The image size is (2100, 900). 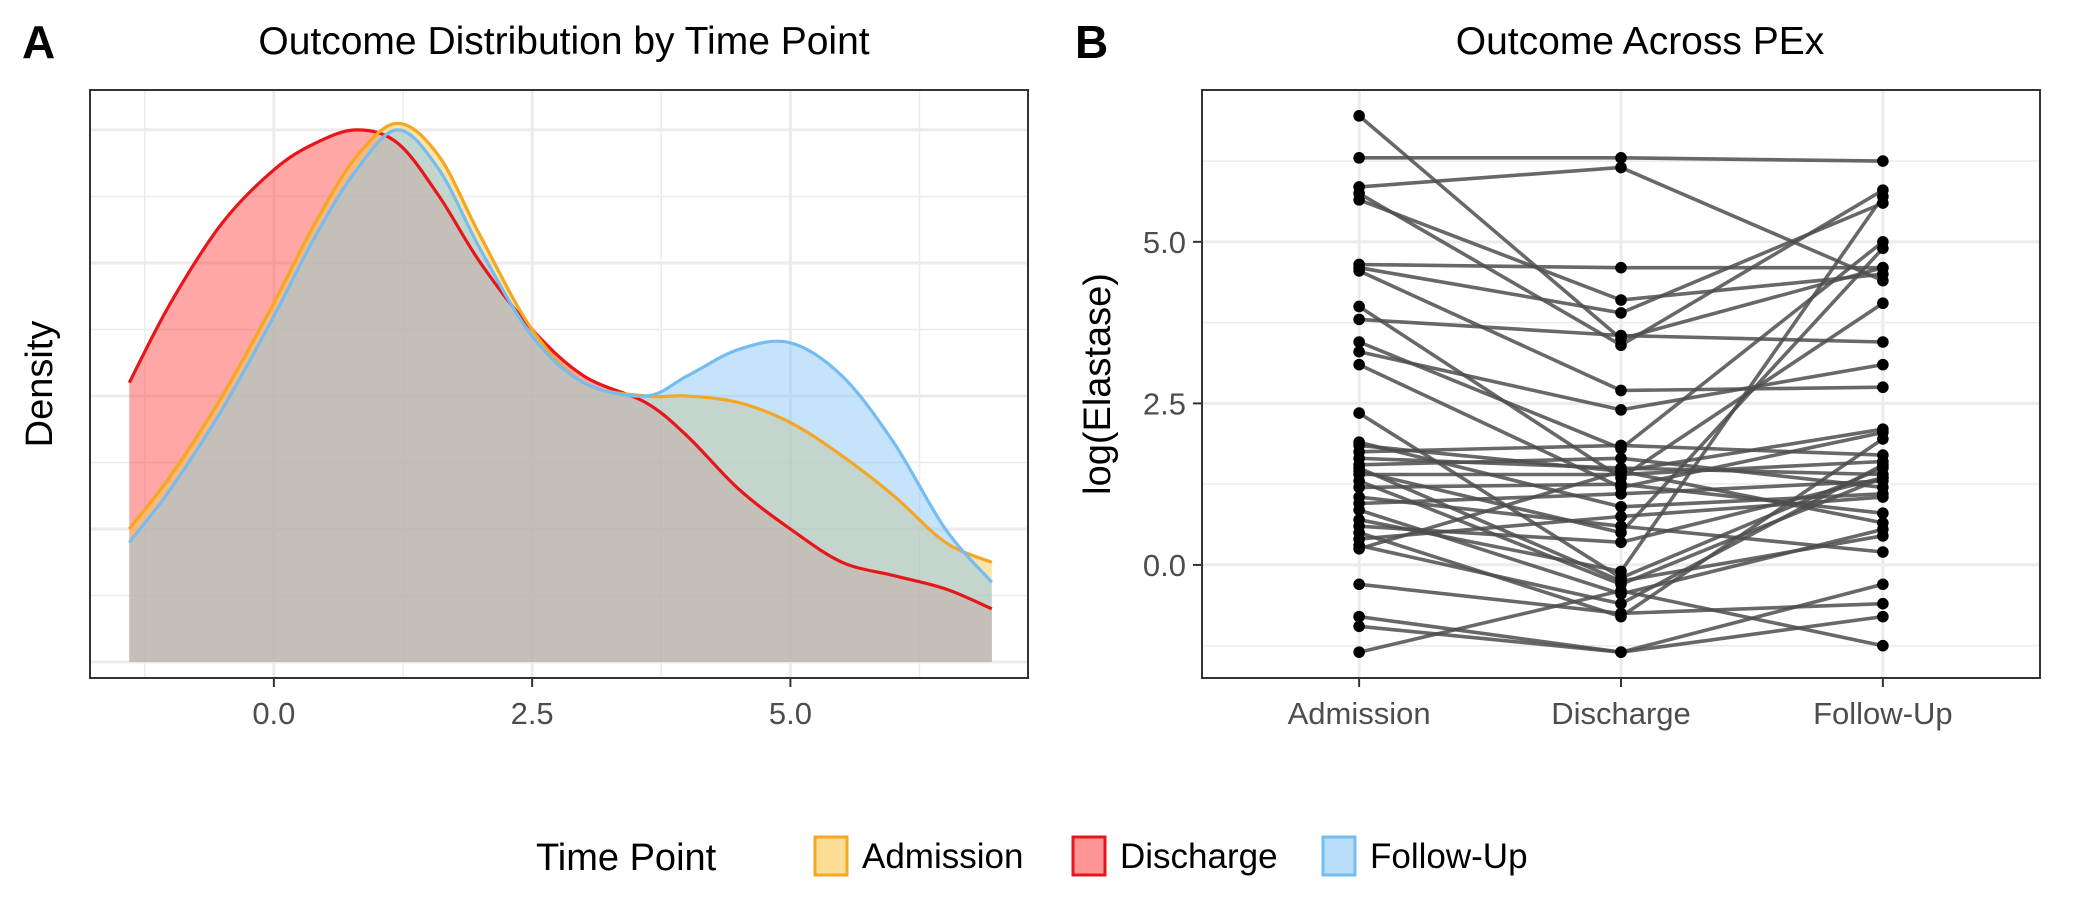 I want to click on panel-a-x-axis: 0.0 2.5 5.0, so click(x=532, y=704).